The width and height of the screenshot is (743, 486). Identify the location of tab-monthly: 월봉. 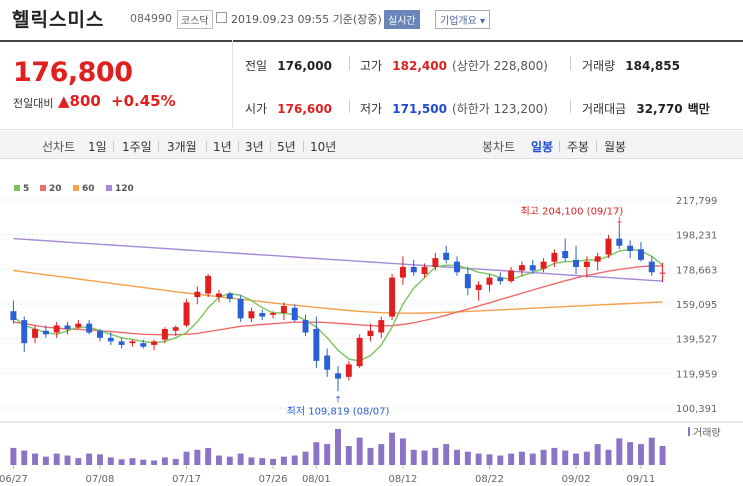
(615, 147).